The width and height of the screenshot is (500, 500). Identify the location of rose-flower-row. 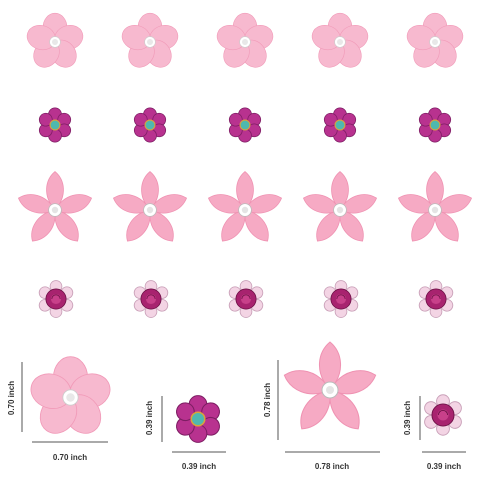
(246, 299).